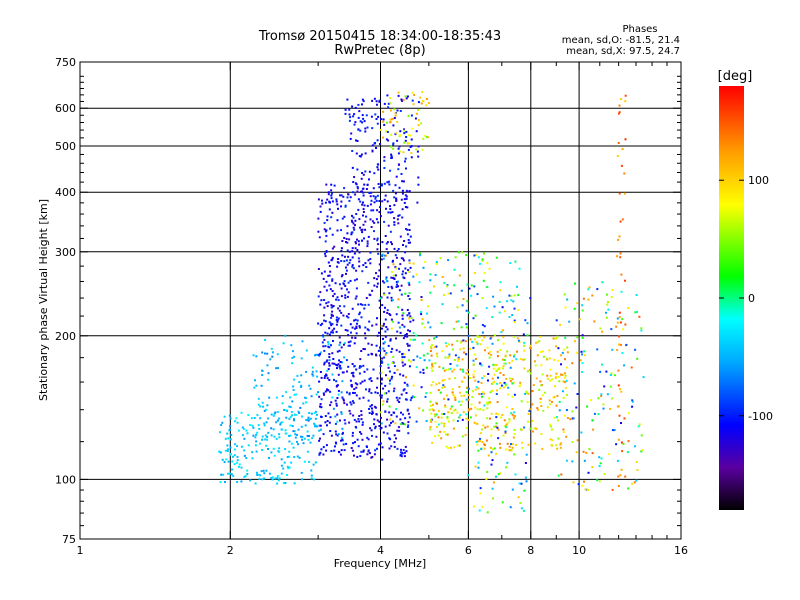  I want to click on stats-o-mode: mean, sd,O: -81.5, 21.4, so click(621, 40).